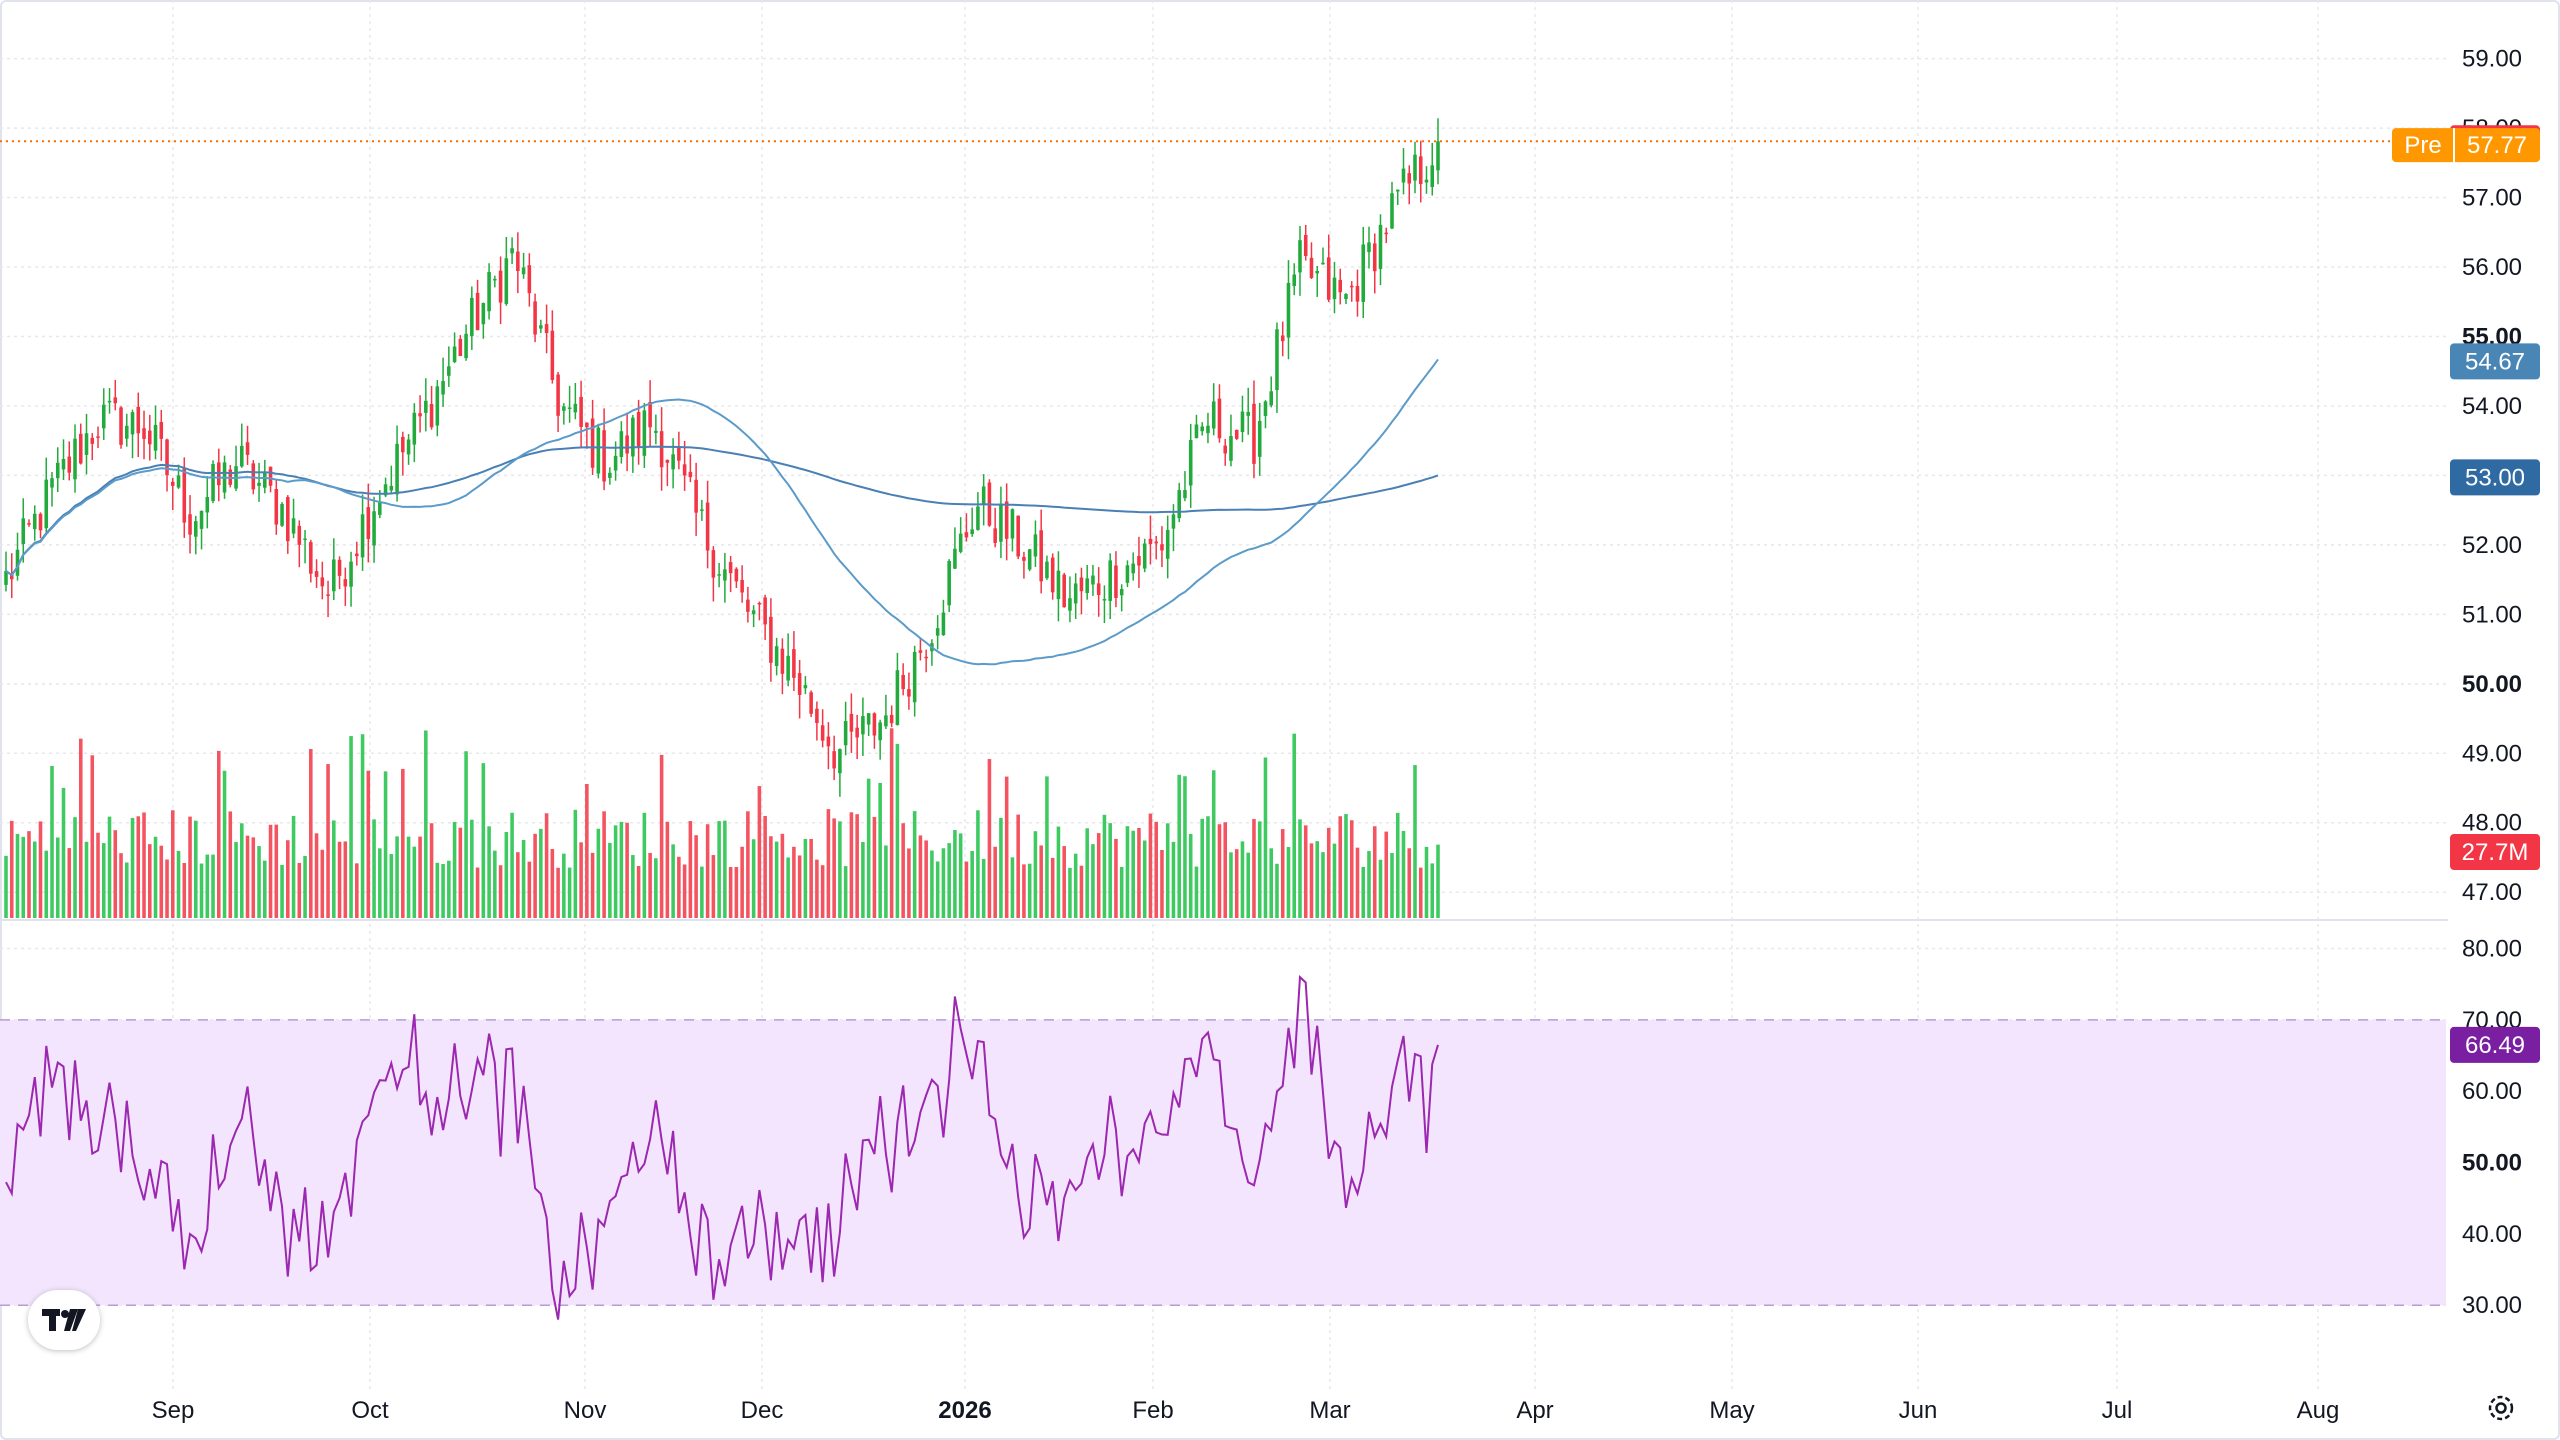  What do you see at coordinates (64, 1320) in the screenshot?
I see `tradingview-logo` at bounding box center [64, 1320].